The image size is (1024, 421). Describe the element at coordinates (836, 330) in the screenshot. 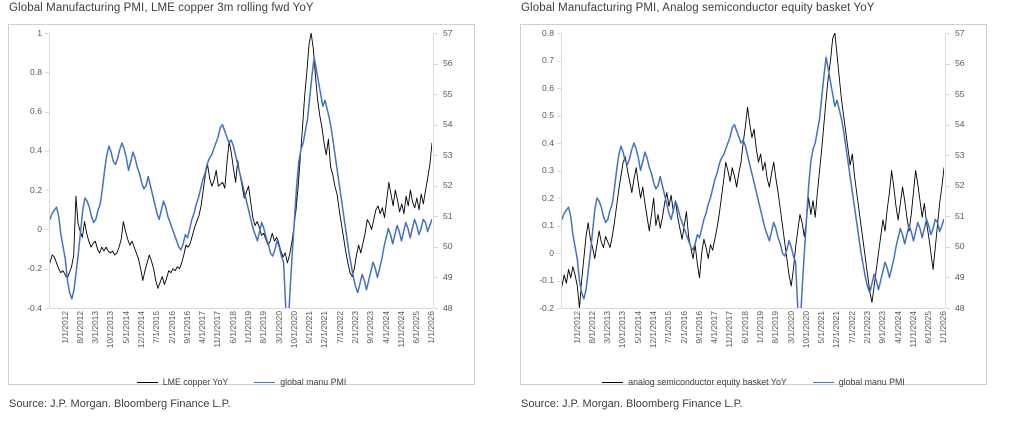

I see `x-axis-tick-label: 12/1/2021` at that location.